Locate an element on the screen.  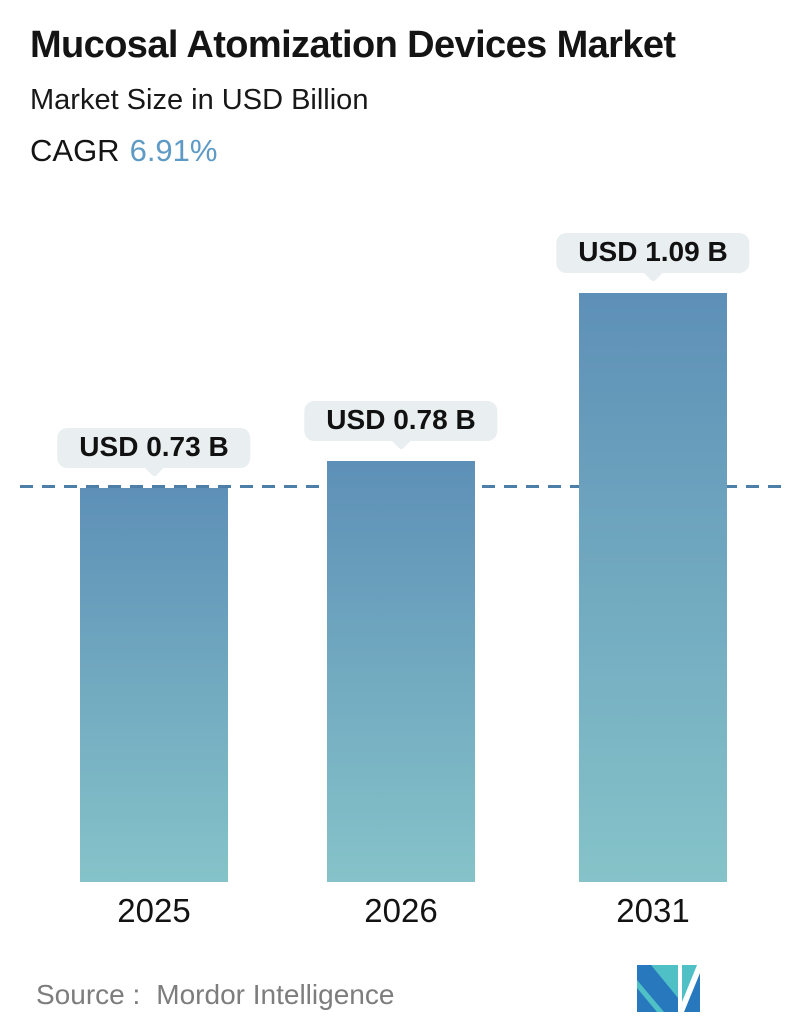
bar-group-2026: USD 0.78 B is located at coordinates (401, 641).